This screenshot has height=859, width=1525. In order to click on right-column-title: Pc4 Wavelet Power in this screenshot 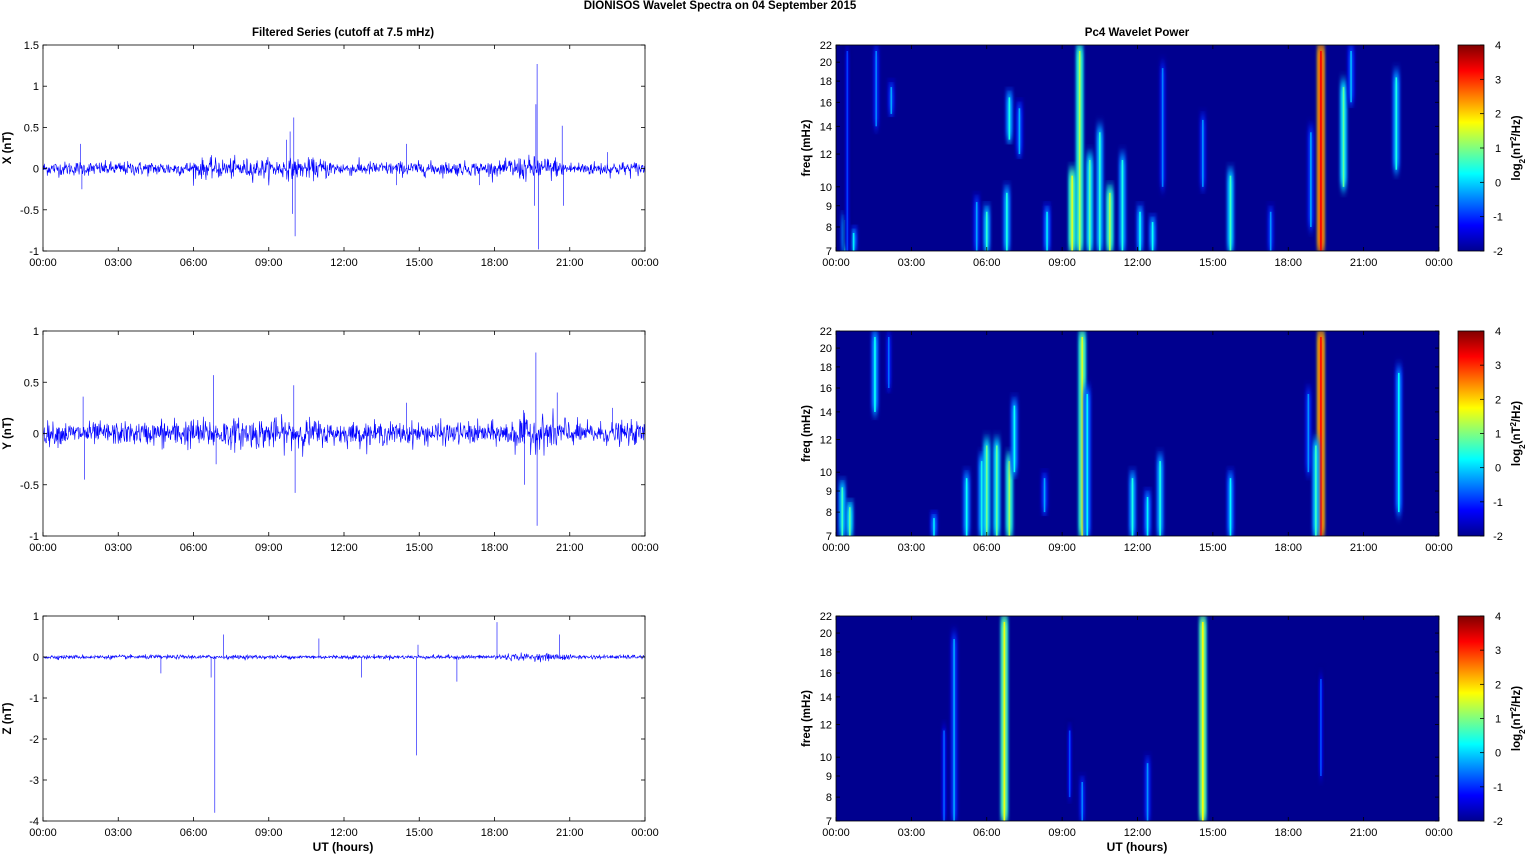, I will do `click(1137, 33)`.